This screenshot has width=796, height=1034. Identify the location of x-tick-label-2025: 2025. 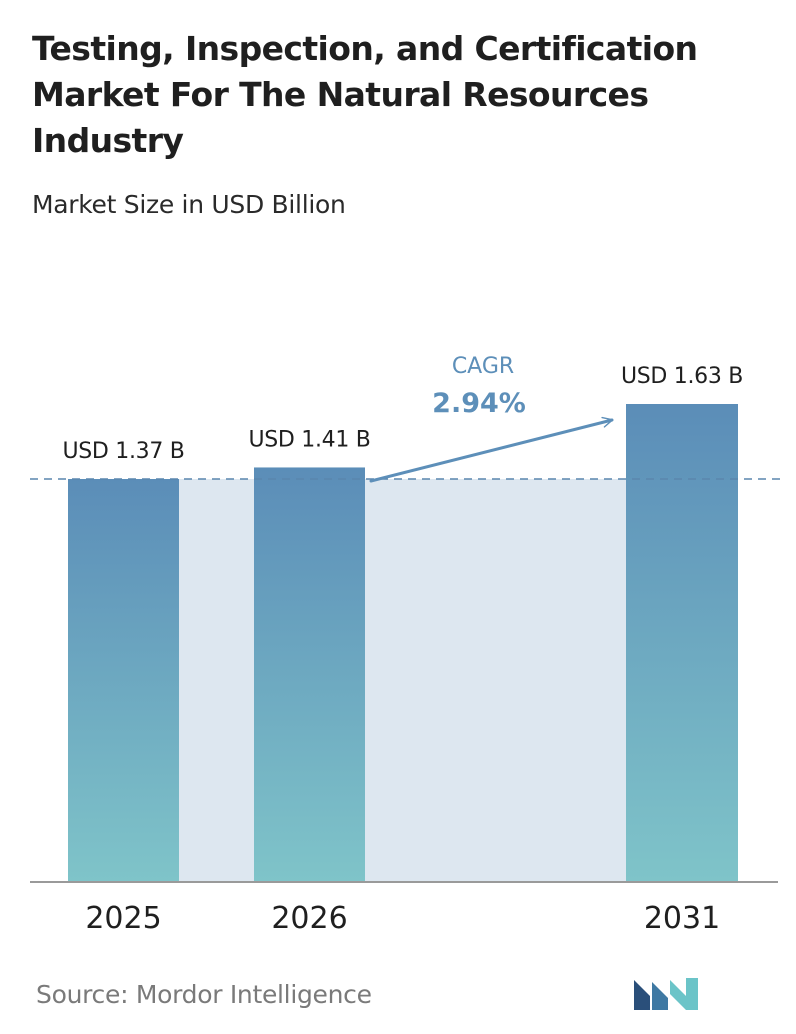
(123, 918).